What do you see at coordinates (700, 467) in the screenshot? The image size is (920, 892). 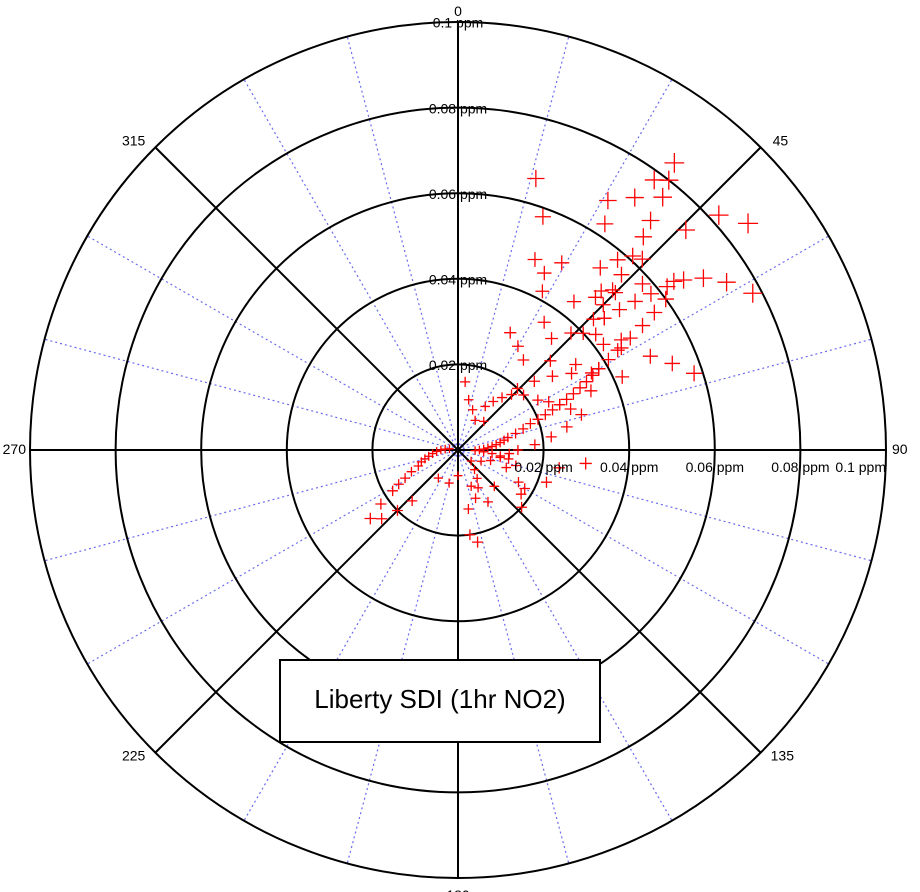 I see `radial-tick-labels-horizontal: 0.02 ppm 0.04 ppm 0.06 ppm 0.08 ppm 0.1 ppm` at bounding box center [700, 467].